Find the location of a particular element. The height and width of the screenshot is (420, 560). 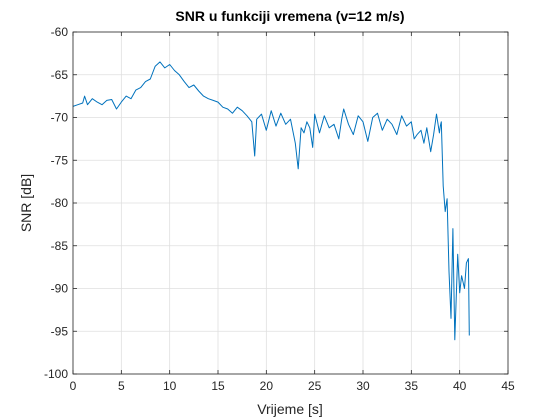

y-tick-label: -60 is located at coordinates (60, 32).